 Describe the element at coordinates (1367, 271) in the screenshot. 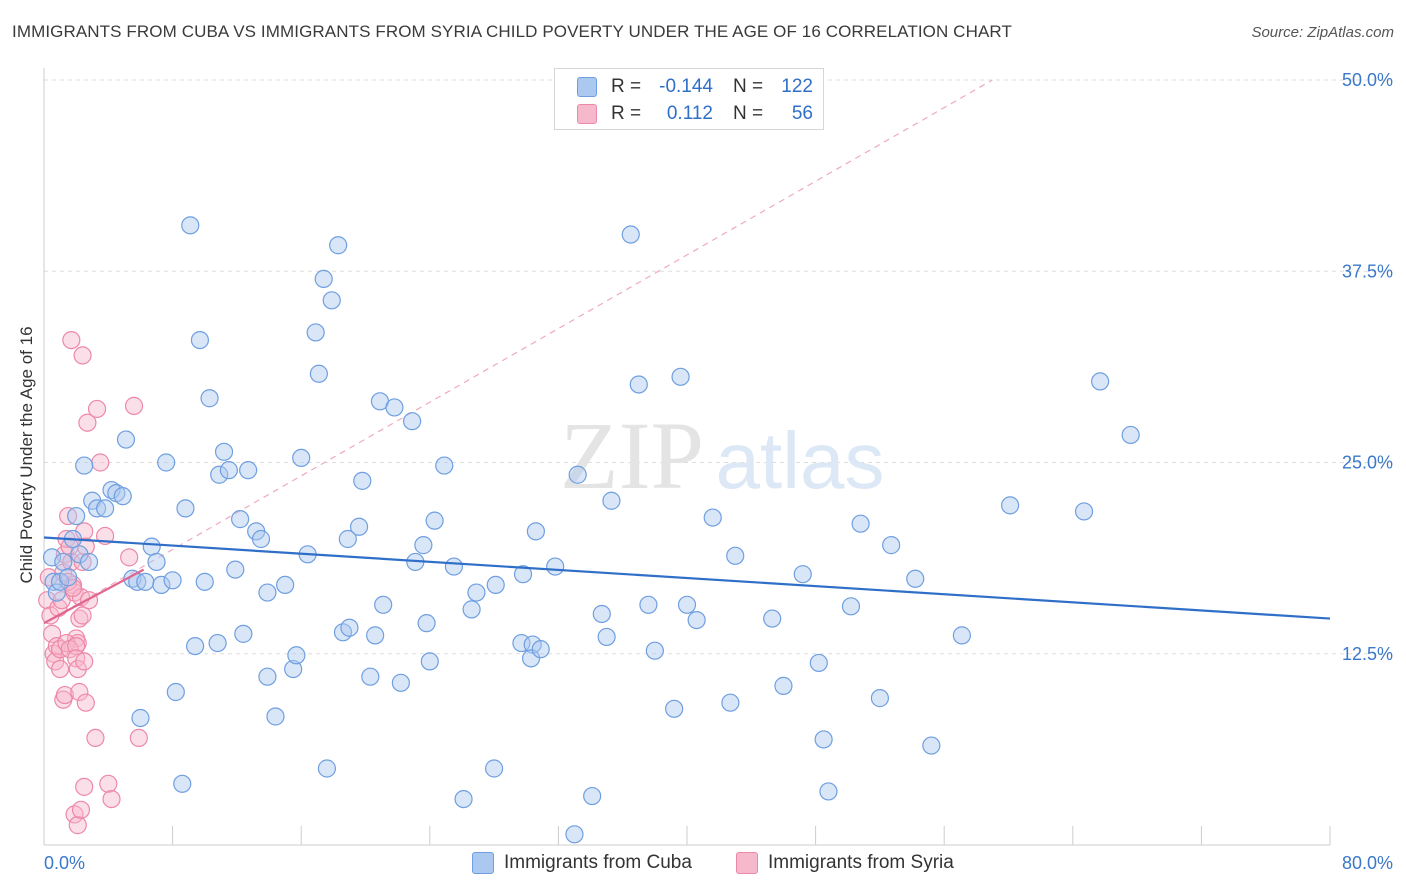

I see `y-tick-label: 37.5%` at that location.